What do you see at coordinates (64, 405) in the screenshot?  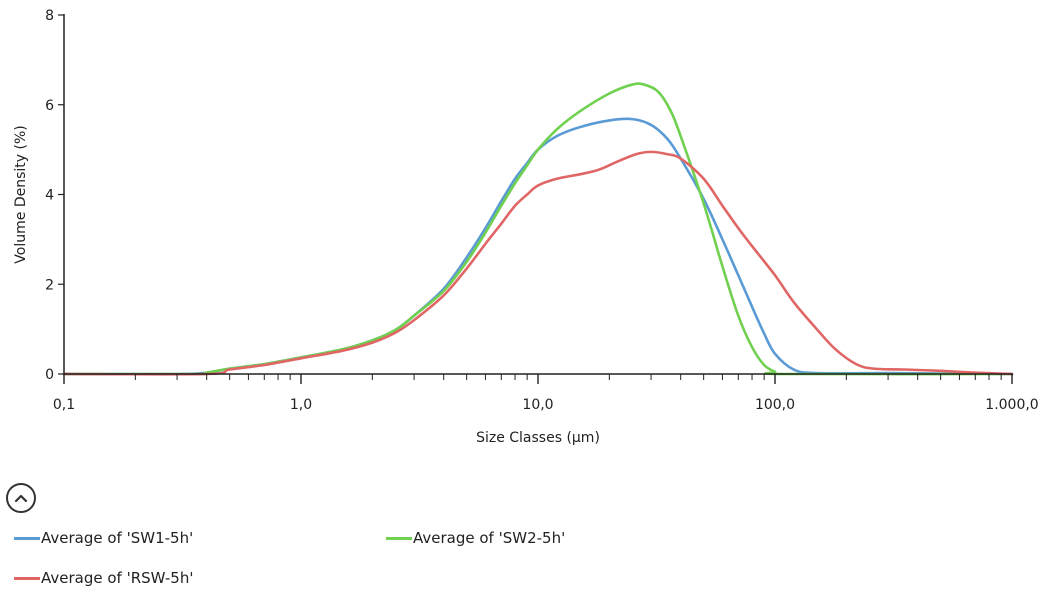 I see `x-tick-label: 0,1` at bounding box center [64, 405].